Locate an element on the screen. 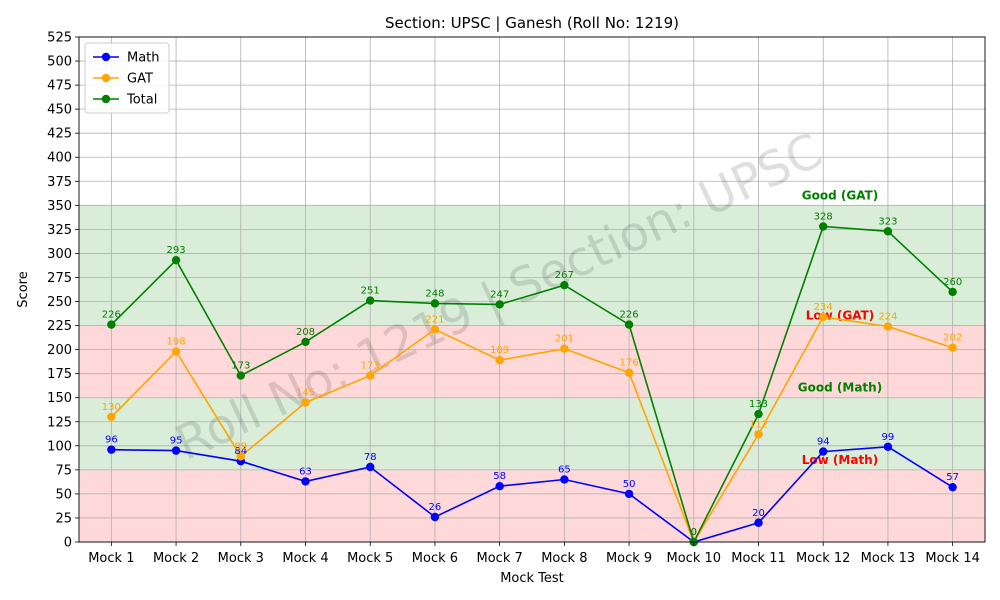 The image size is (1000, 600). gat-data-label: 0 is located at coordinates (694, 532).